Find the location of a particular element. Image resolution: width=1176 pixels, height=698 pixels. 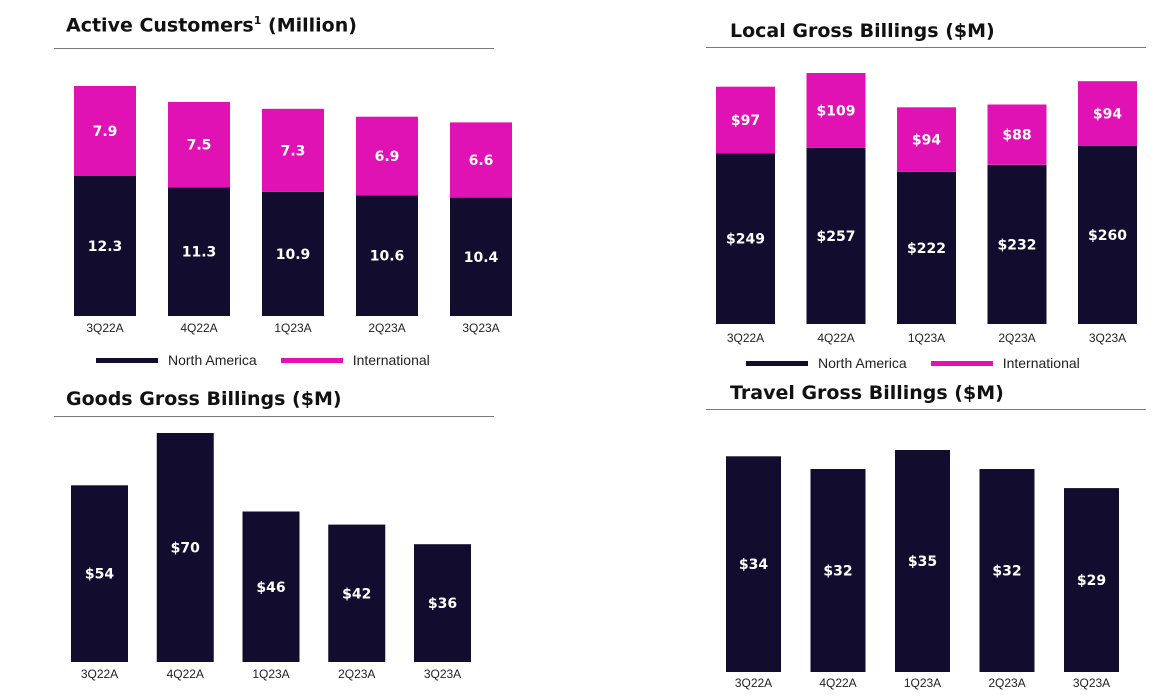

local-gross-billings-legend: North America International is located at coordinates (925, 363).